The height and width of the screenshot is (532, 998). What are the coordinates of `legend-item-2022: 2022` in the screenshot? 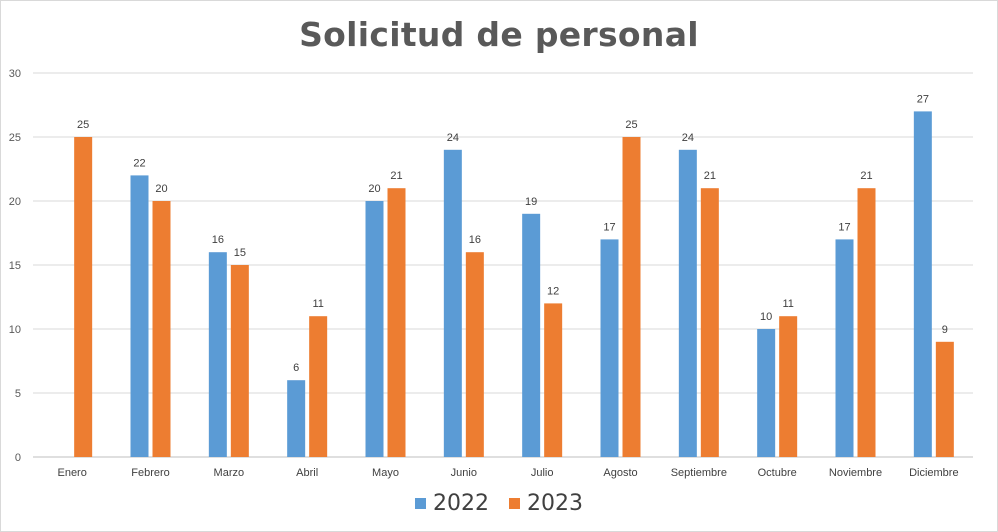 It's located at (452, 503).